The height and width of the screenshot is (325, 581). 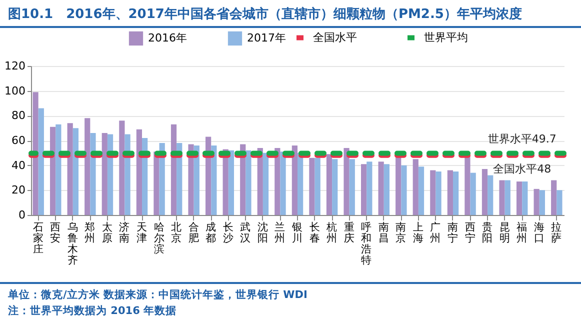 What do you see at coordinates (228, 232) in the screenshot?
I see `x-tick-label: 长沙` at bounding box center [228, 232].